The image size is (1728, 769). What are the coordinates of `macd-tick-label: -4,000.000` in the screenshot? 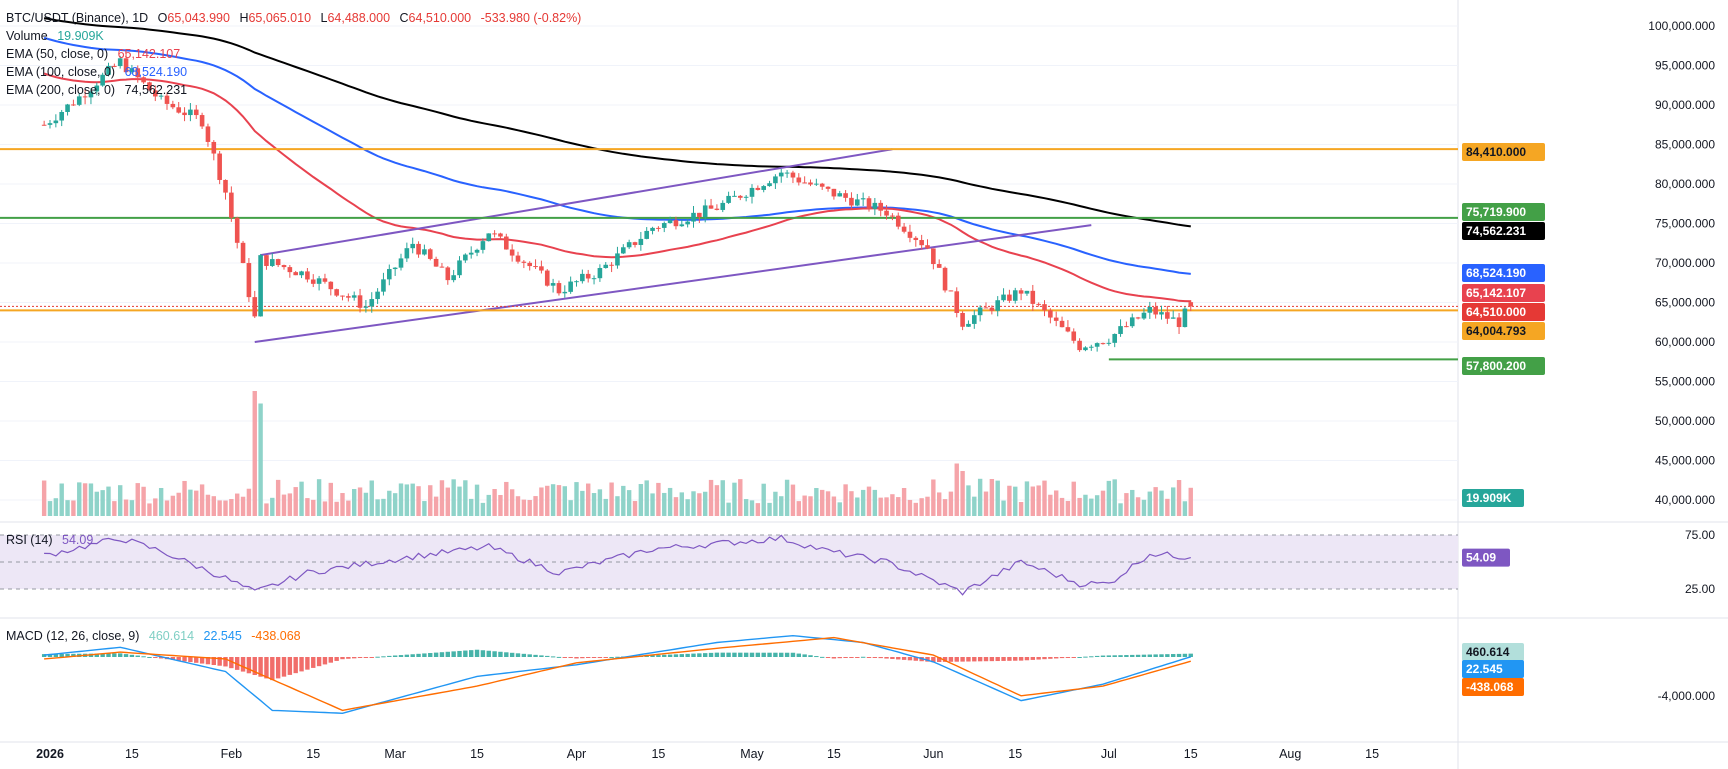 It's located at (1687, 696).